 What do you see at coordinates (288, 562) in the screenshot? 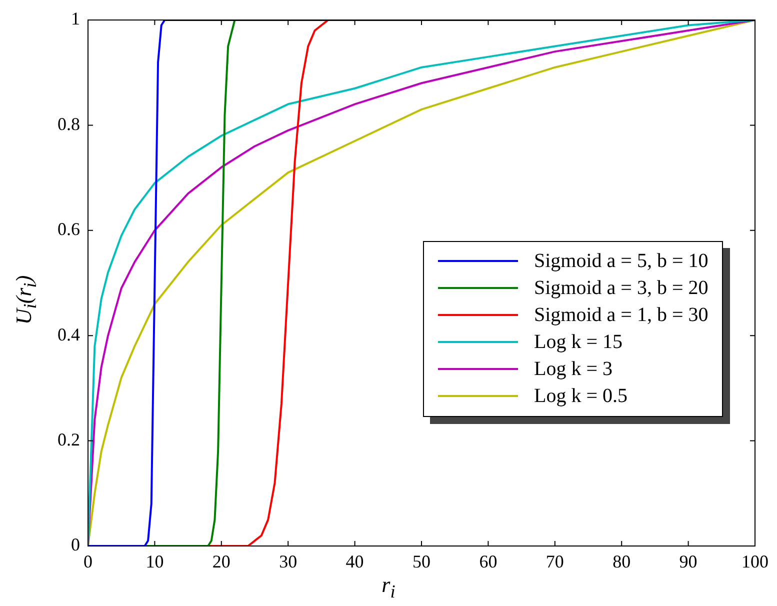
I see `x-tick-label: 30` at bounding box center [288, 562].